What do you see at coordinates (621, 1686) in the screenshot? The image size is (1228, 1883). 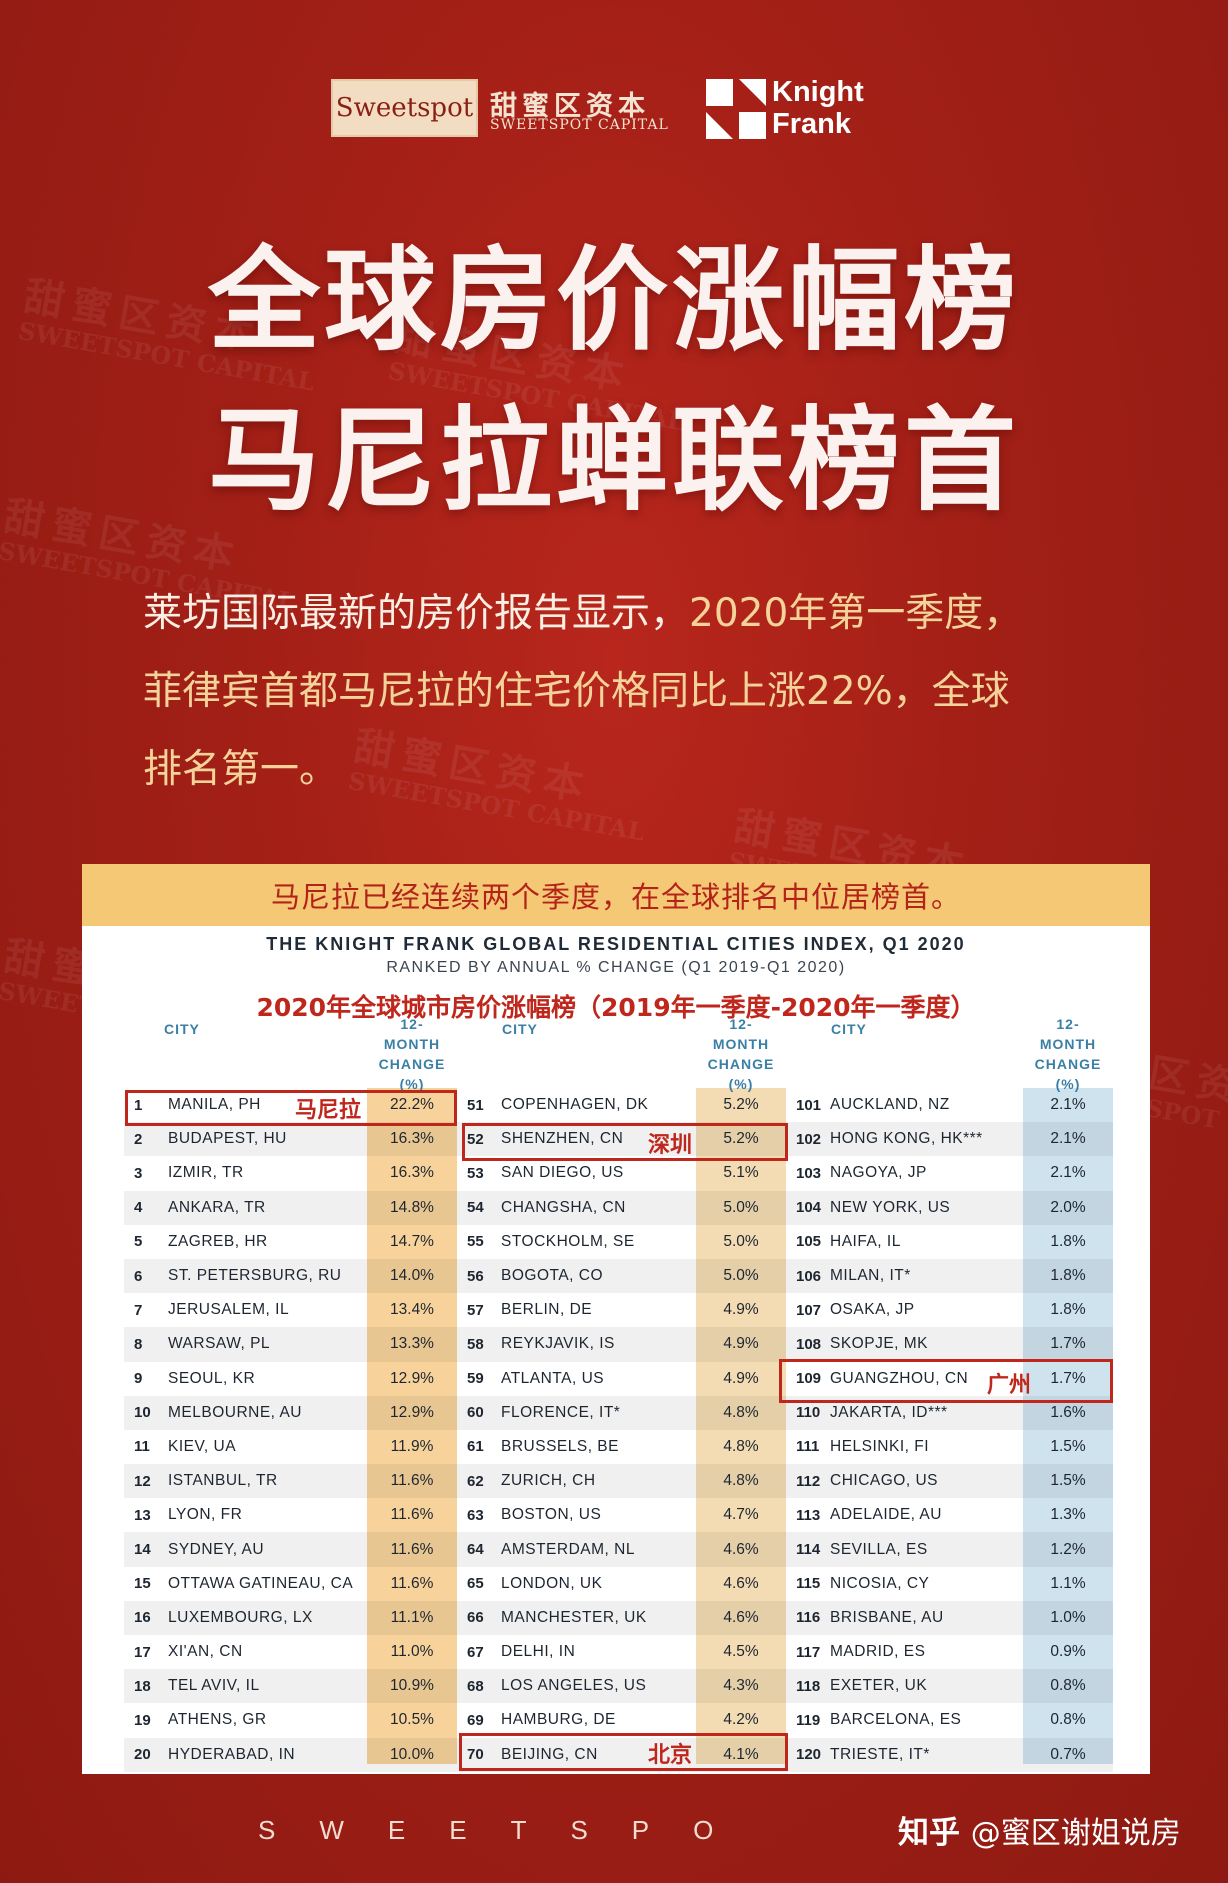 I see `table-row: 68 LOS ANGELES, US 4.3%` at bounding box center [621, 1686].